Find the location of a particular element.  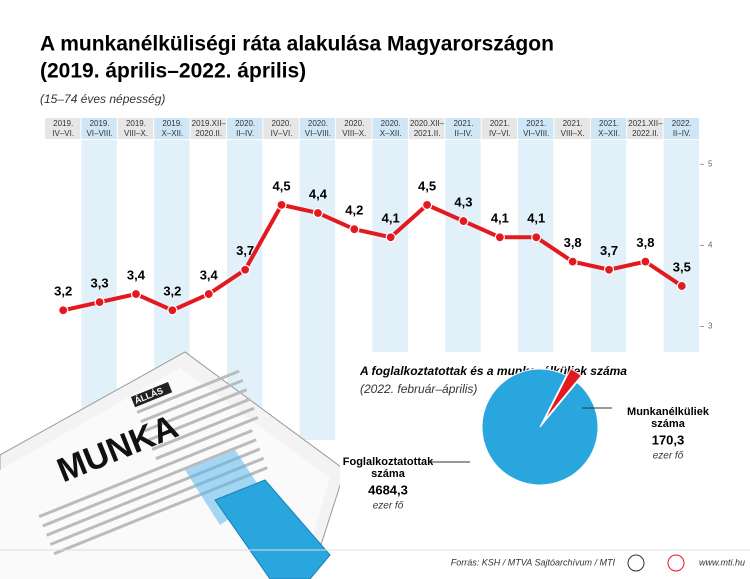

x-tick-label: 2020.II. is located at coordinates (208, 133).